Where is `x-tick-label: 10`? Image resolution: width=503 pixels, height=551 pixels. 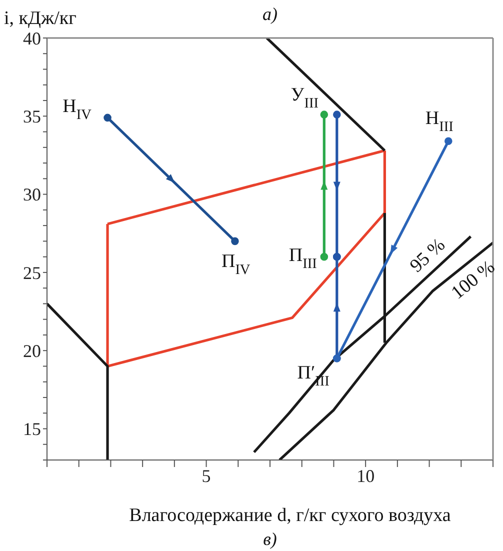 x-tick-label: 10 is located at coordinates (365, 476).